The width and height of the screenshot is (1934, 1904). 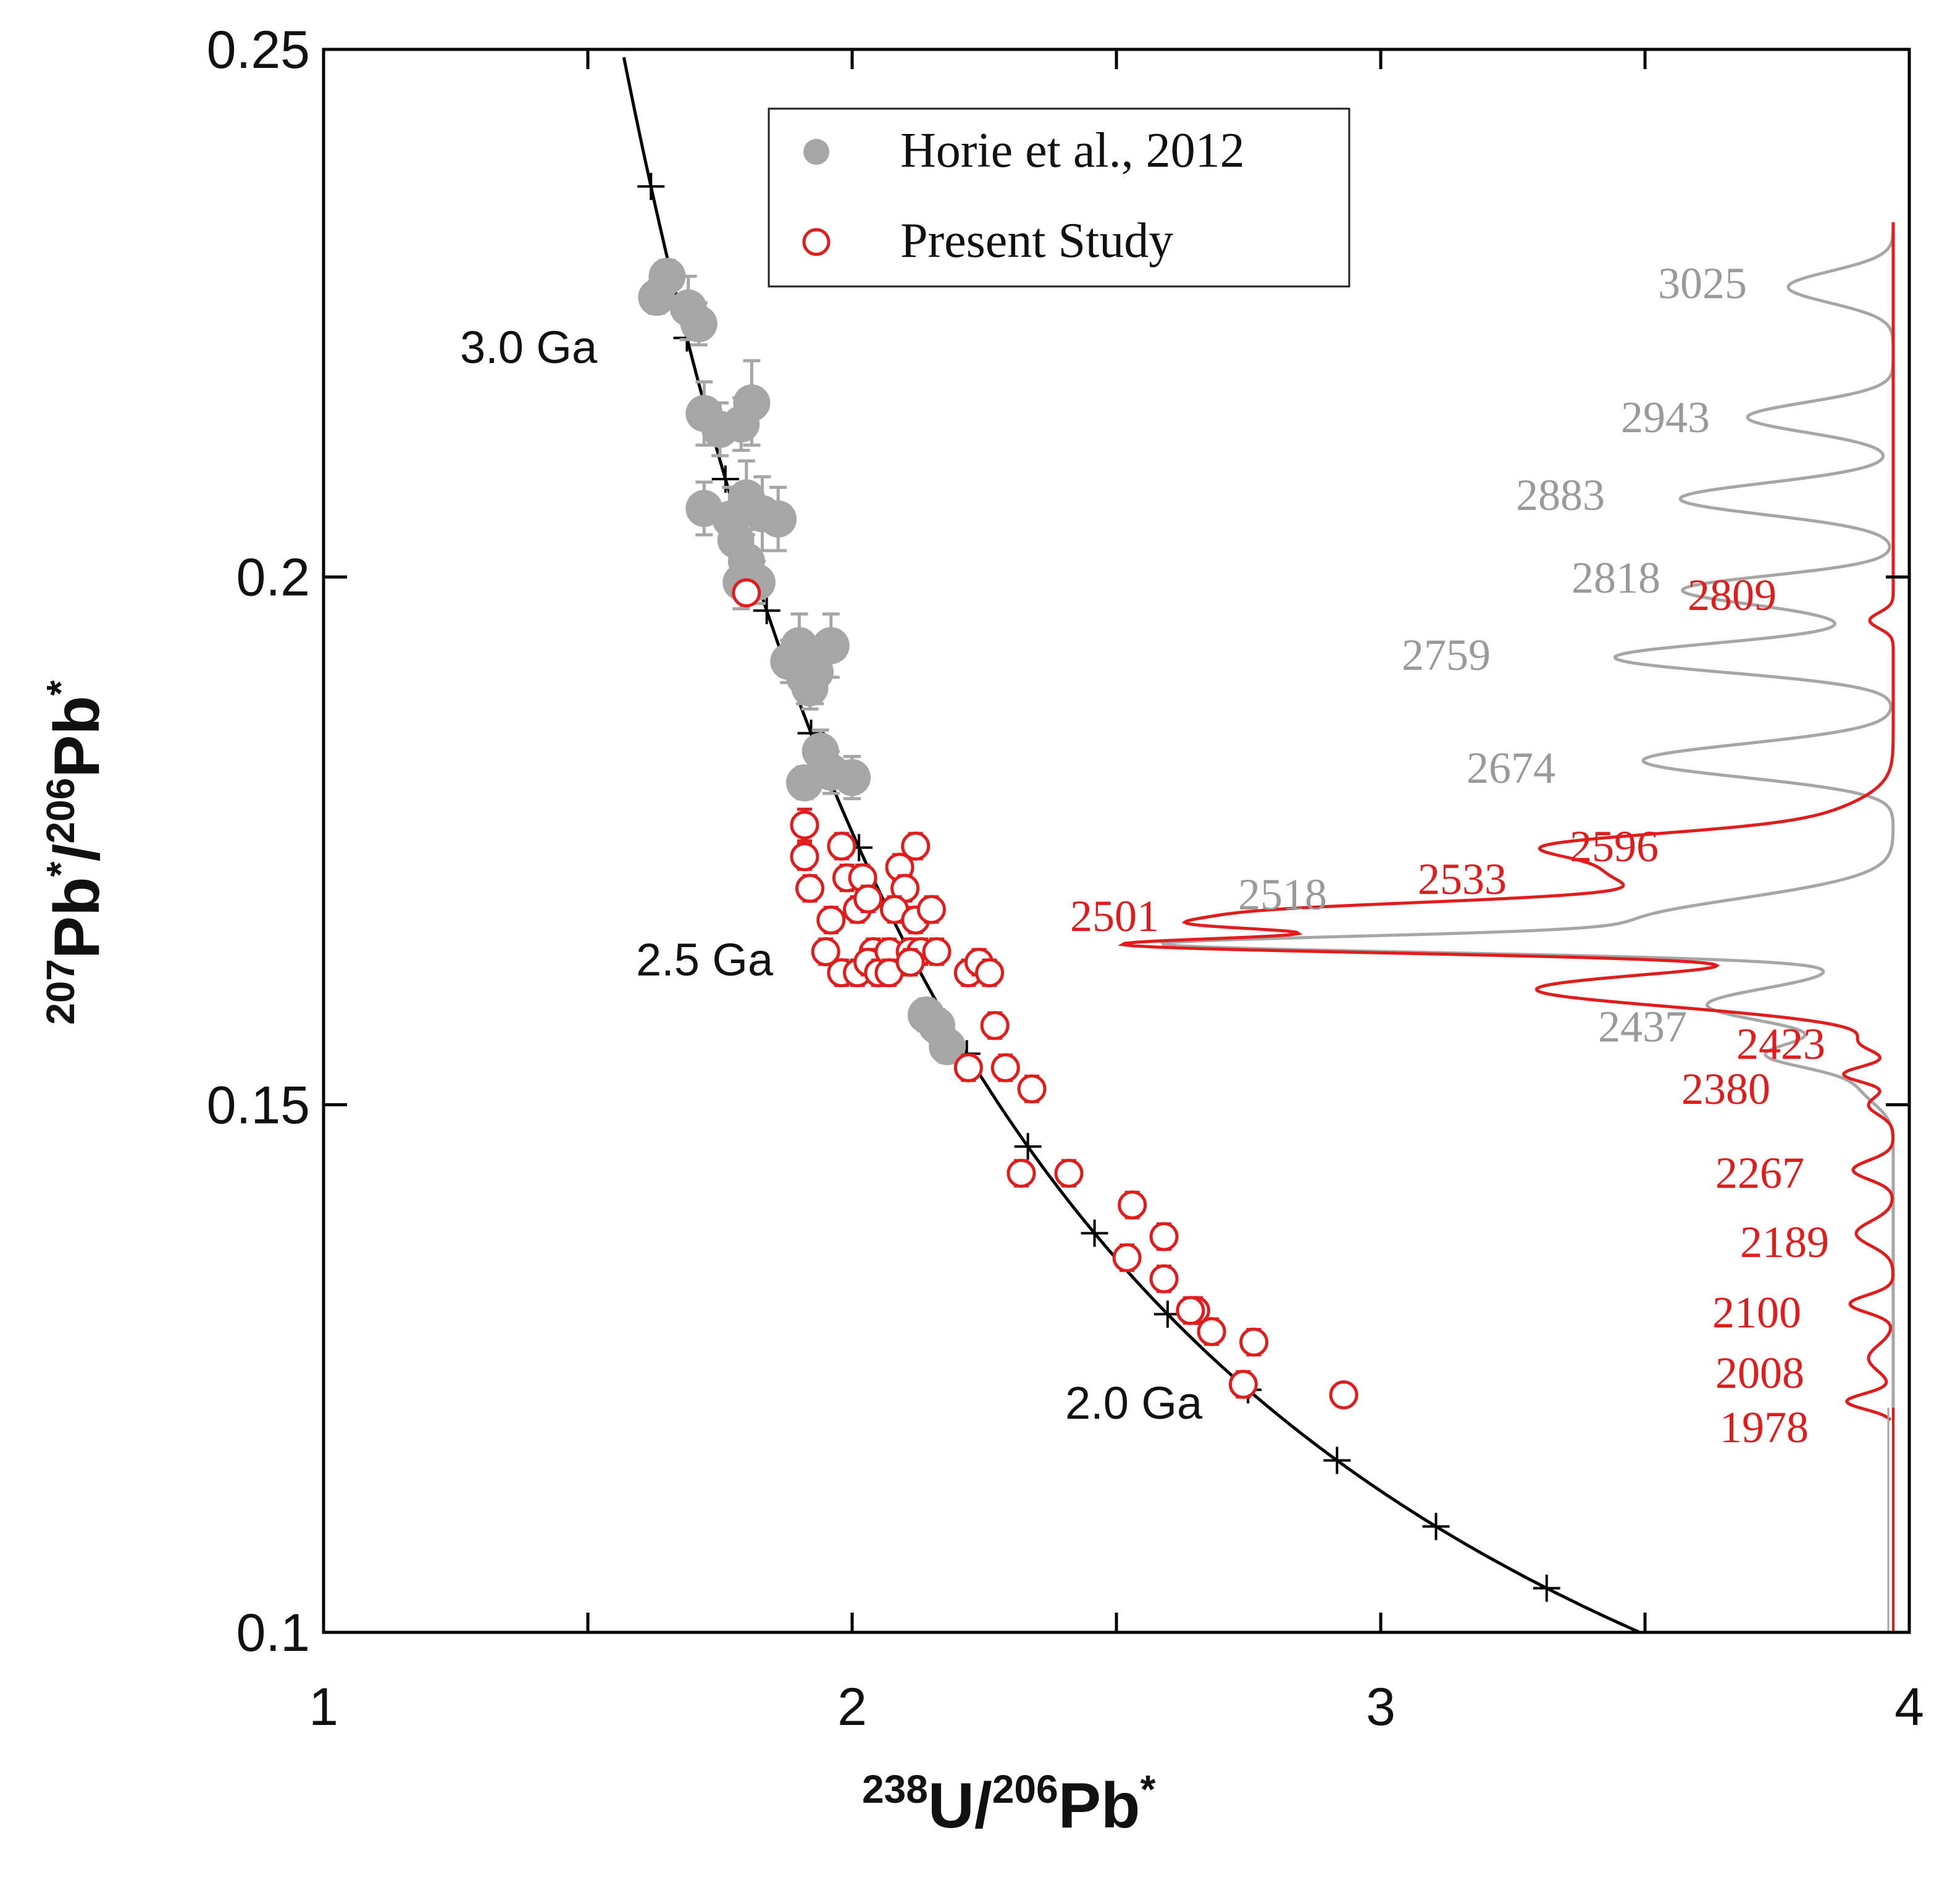 I want to click on y-title-sup1: 207, so click(x=60, y=992).